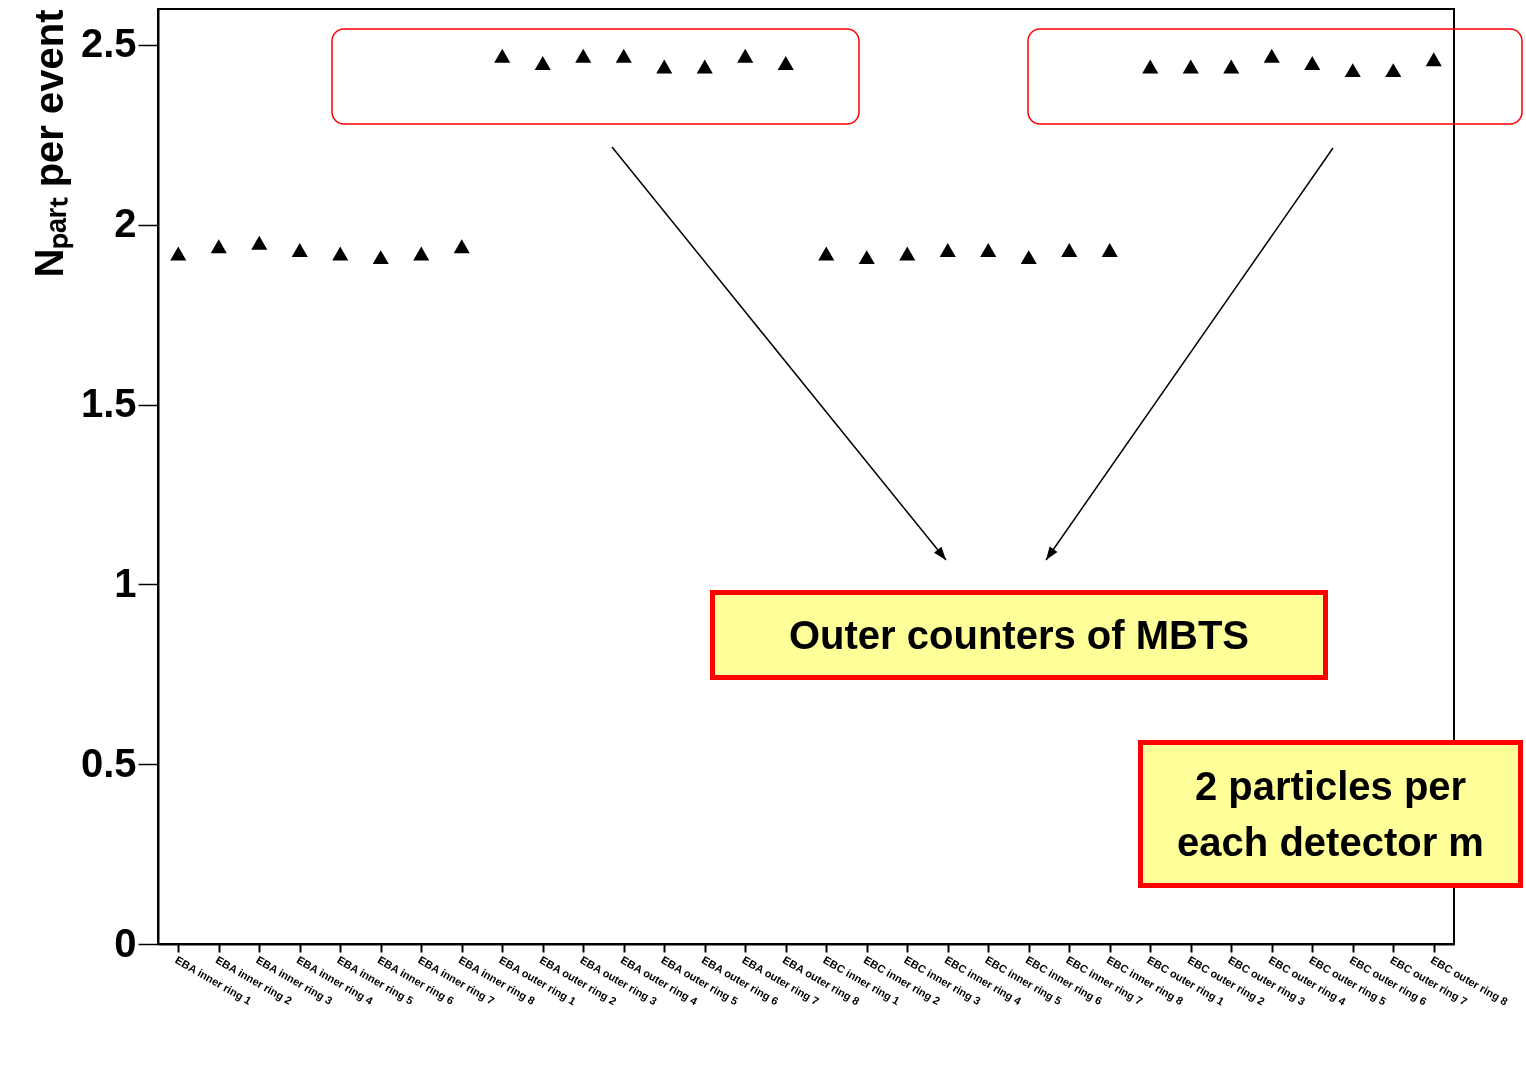  Describe the element at coordinates (108, 403) in the screenshot. I see `y-tick-label: 1.5` at that location.